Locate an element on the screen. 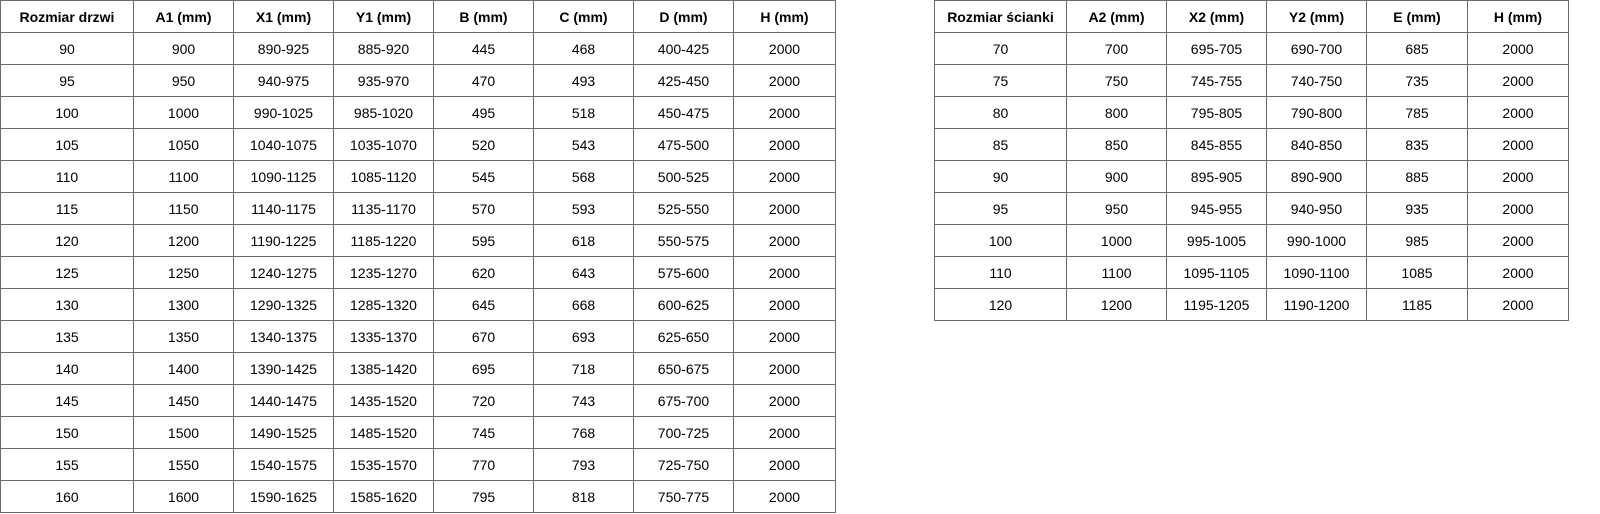 This screenshot has width=1600, height=514. table-cell: 1550 is located at coordinates (183, 464).